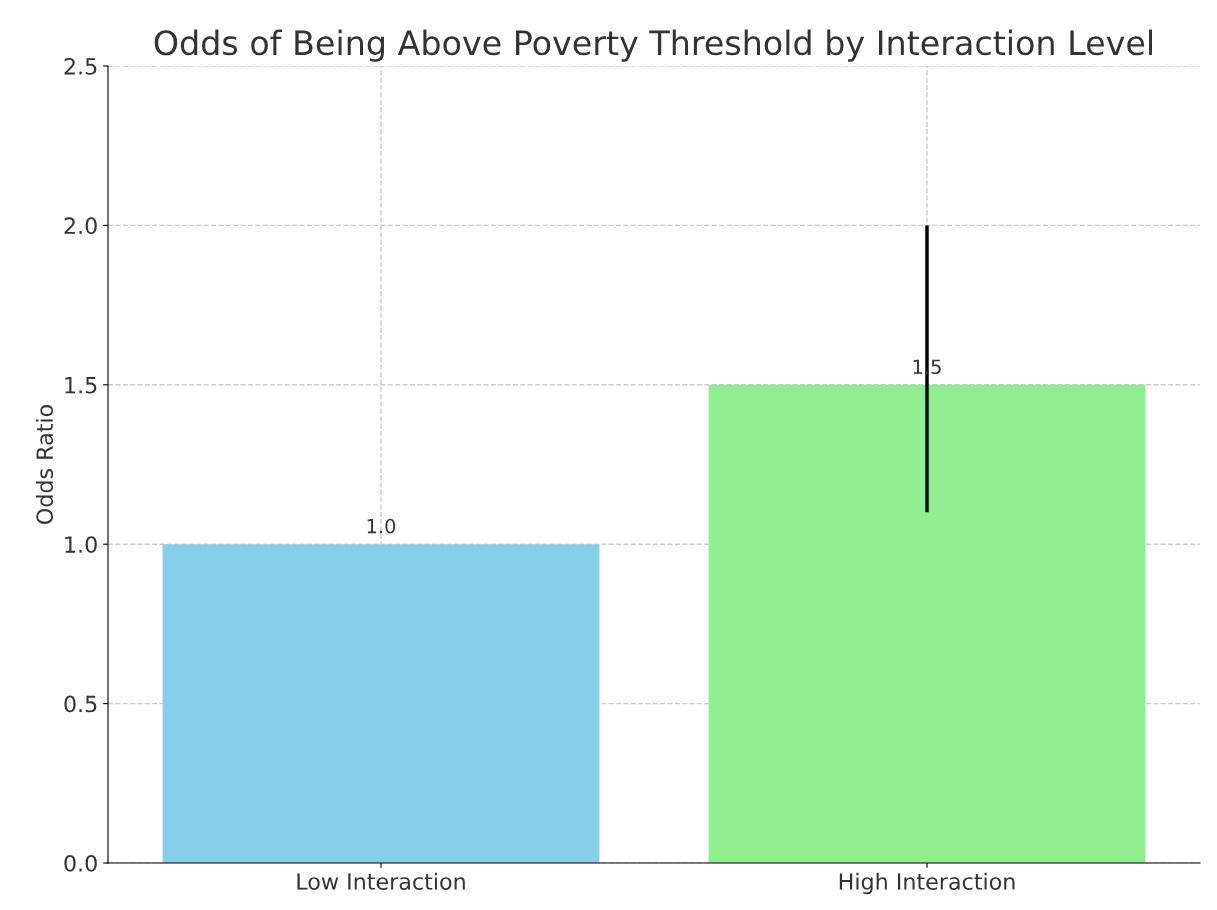  Describe the element at coordinates (927, 883) in the screenshot. I see `x-tick-label: High Interaction` at that location.